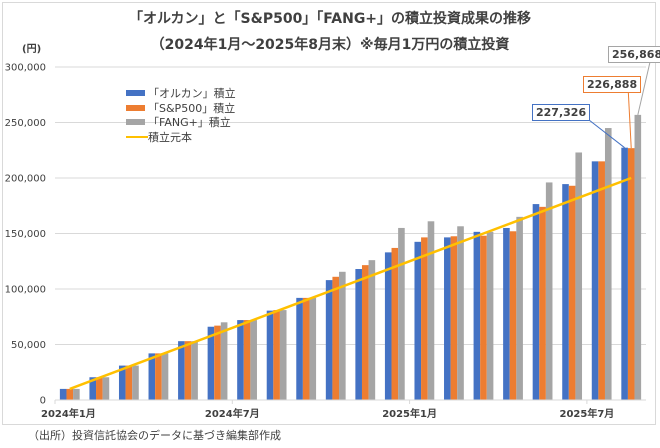 This screenshot has height=448, width=660. What do you see at coordinates (409, 413) in the screenshot?
I see `x-tick-label: 2025年1月` at bounding box center [409, 413].